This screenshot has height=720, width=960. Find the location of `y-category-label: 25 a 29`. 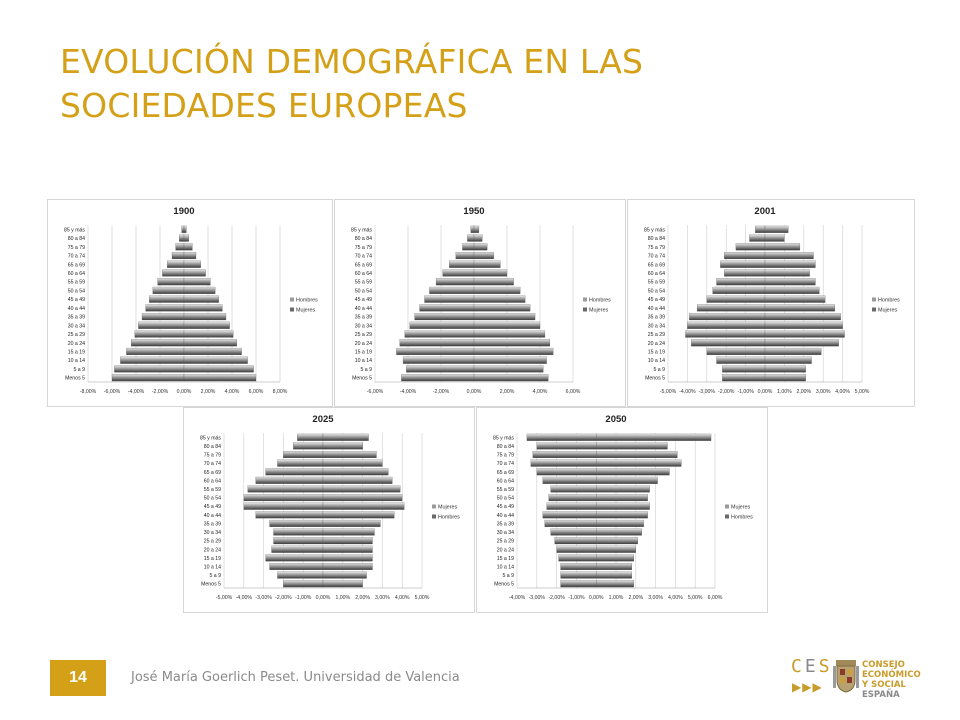

y-category-label: 25 a 29 is located at coordinates (363, 335).